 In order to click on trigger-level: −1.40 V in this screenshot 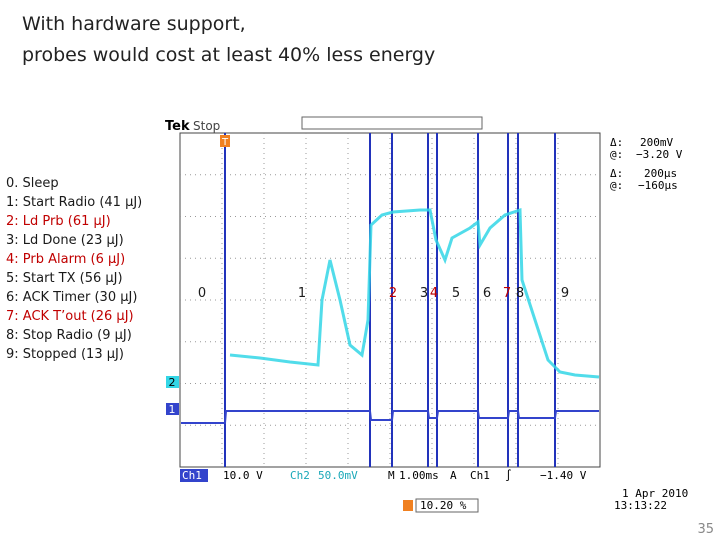, I will do `click(563, 475)`.